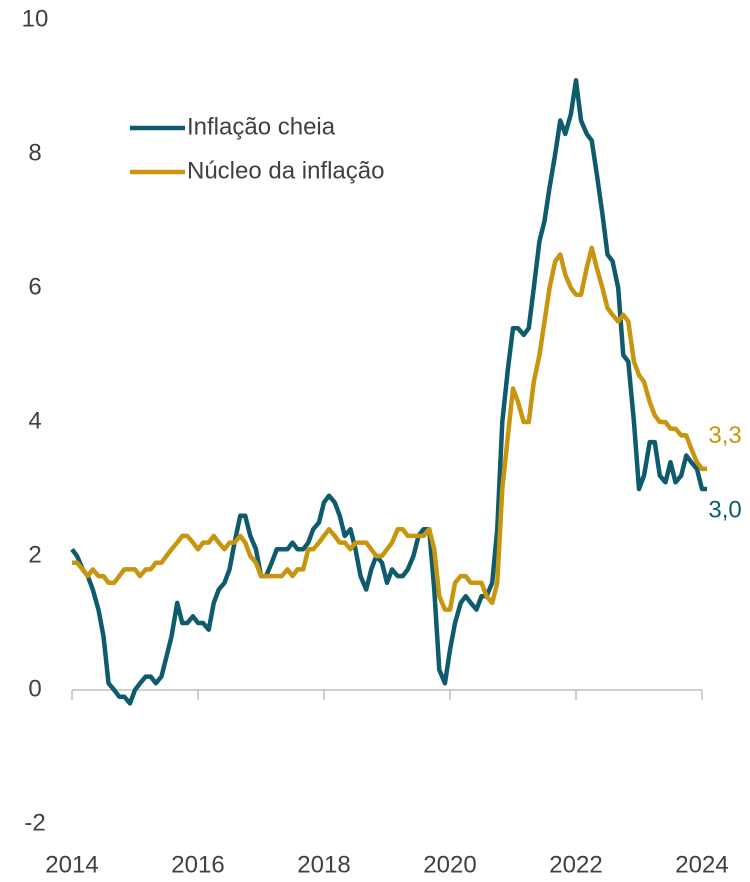 The width and height of the screenshot is (750, 882). Describe the element at coordinates (197, 864) in the screenshot. I see `x-tick-label: 2016` at that location.